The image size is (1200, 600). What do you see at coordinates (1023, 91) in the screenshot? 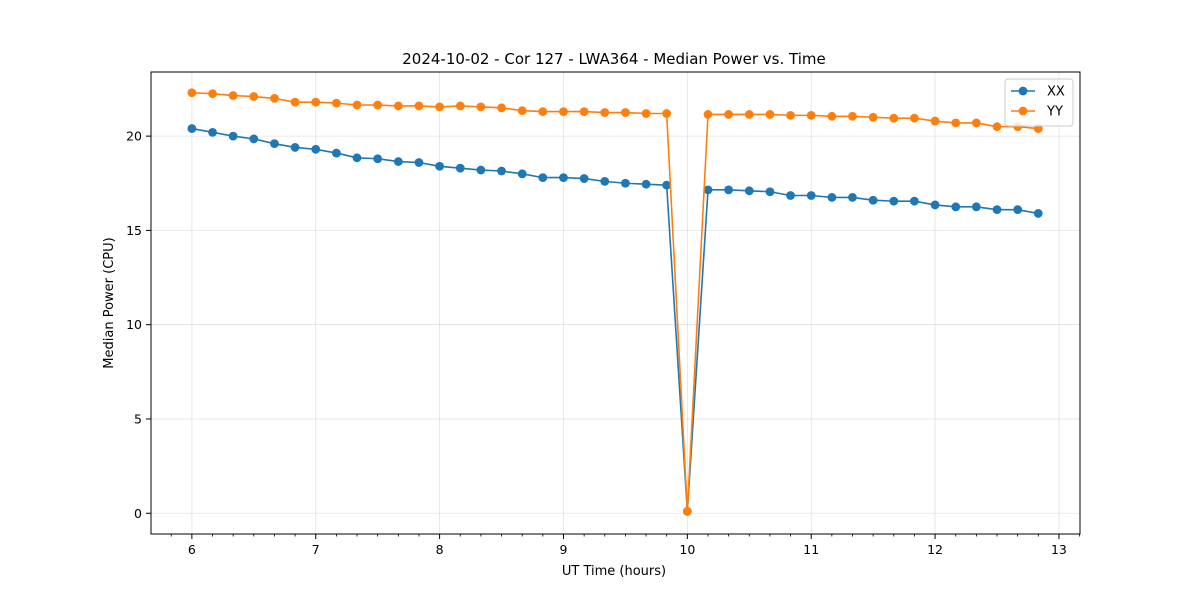
I see `legend-marker-xx` at bounding box center [1023, 91].